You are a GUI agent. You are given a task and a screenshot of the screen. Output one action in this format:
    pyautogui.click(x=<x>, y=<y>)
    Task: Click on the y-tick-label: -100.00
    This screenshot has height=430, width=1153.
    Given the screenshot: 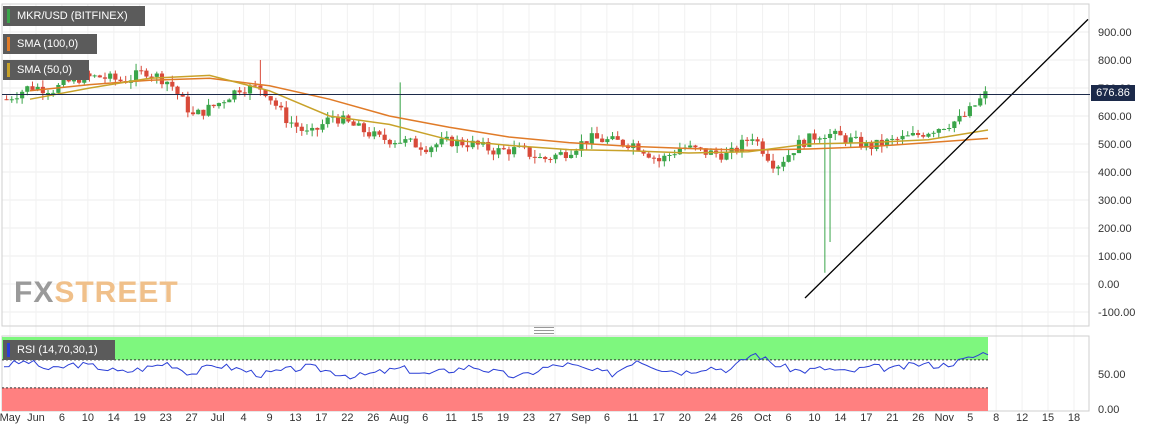 What is the action you would take?
    pyautogui.click(x=1116, y=313)
    